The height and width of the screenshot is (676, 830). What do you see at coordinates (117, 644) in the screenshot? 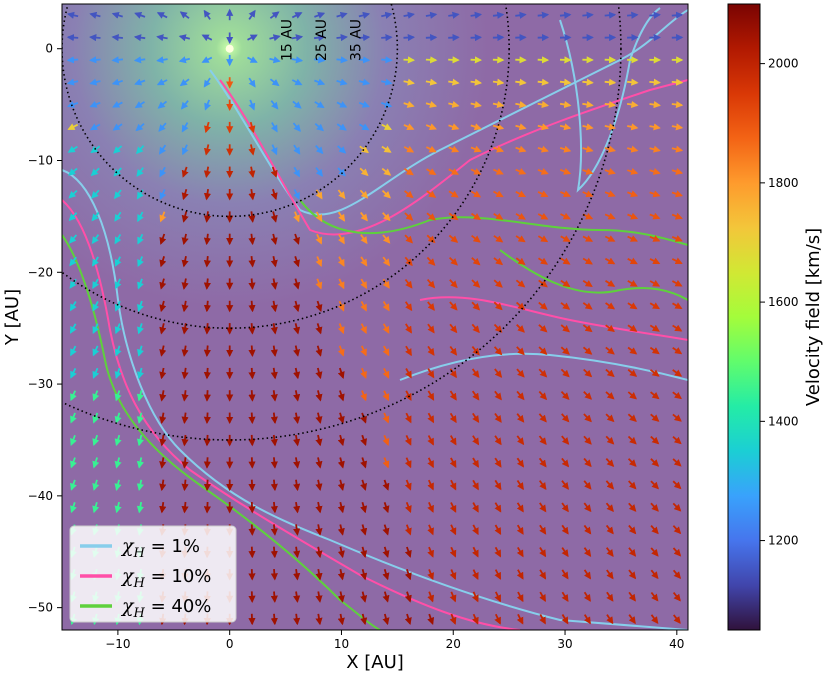
I see `x-tick-label: −10` at bounding box center [117, 644].